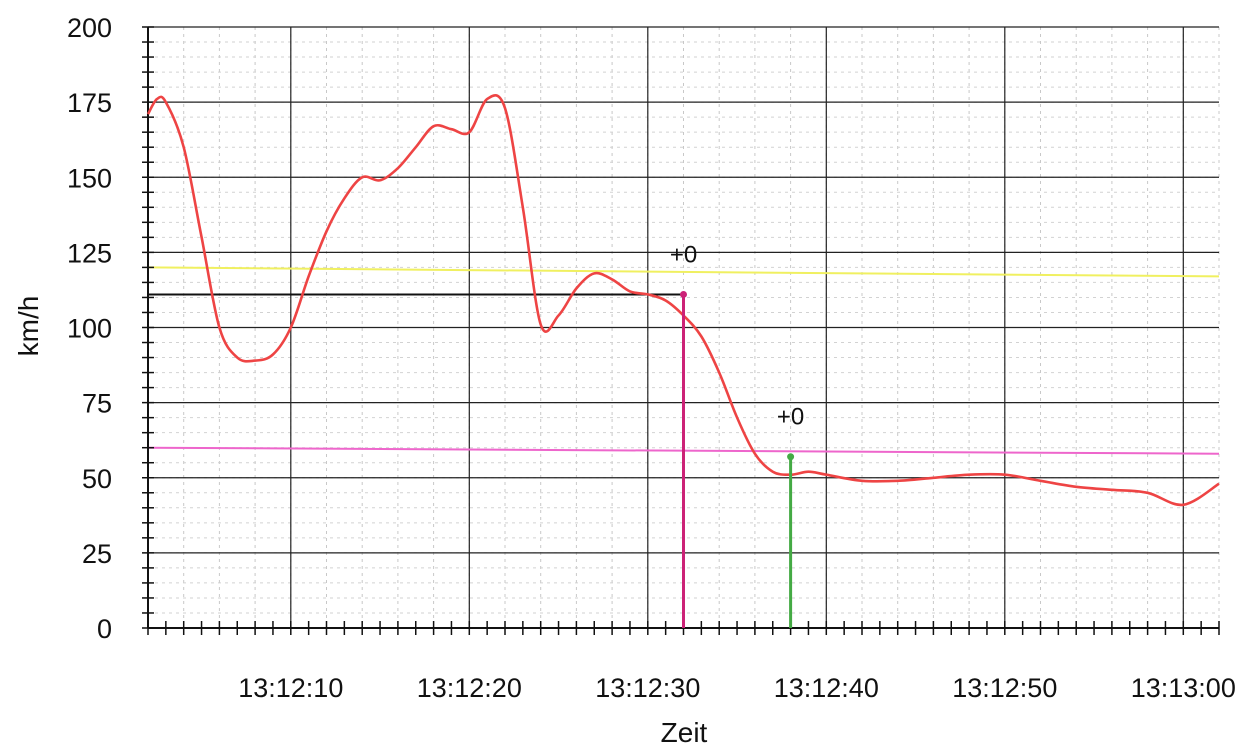 This screenshot has height=750, width=1259. I want to click on y-tick-label: 175, so click(89, 103).